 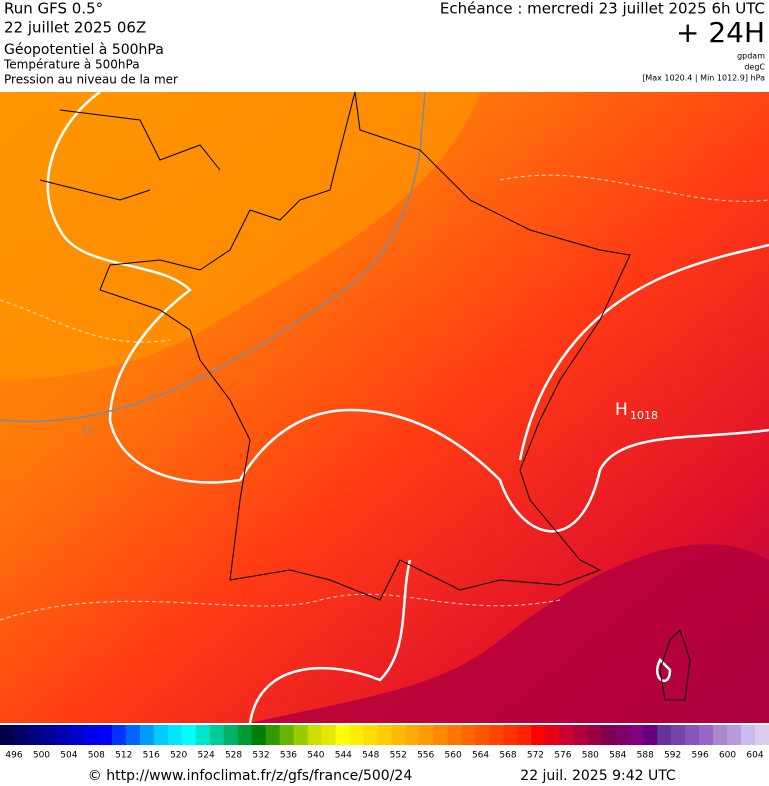 What do you see at coordinates (370, 756) in the screenshot?
I see `colorbar-label: 548` at bounding box center [370, 756].